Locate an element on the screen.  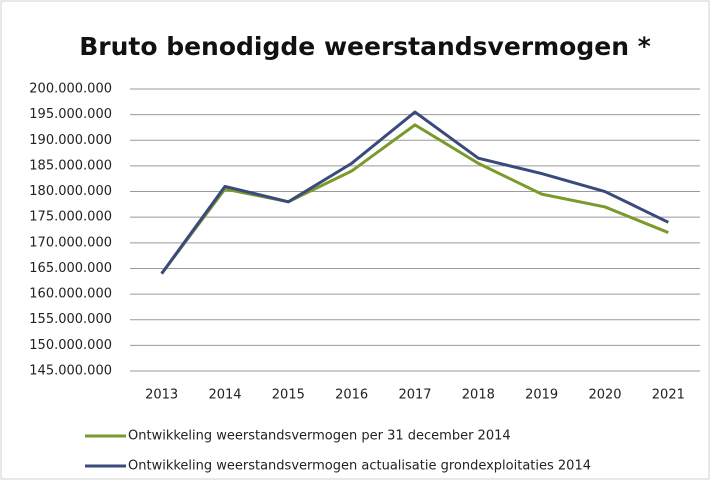
x-tick-label: 2017 is located at coordinates (414, 395).